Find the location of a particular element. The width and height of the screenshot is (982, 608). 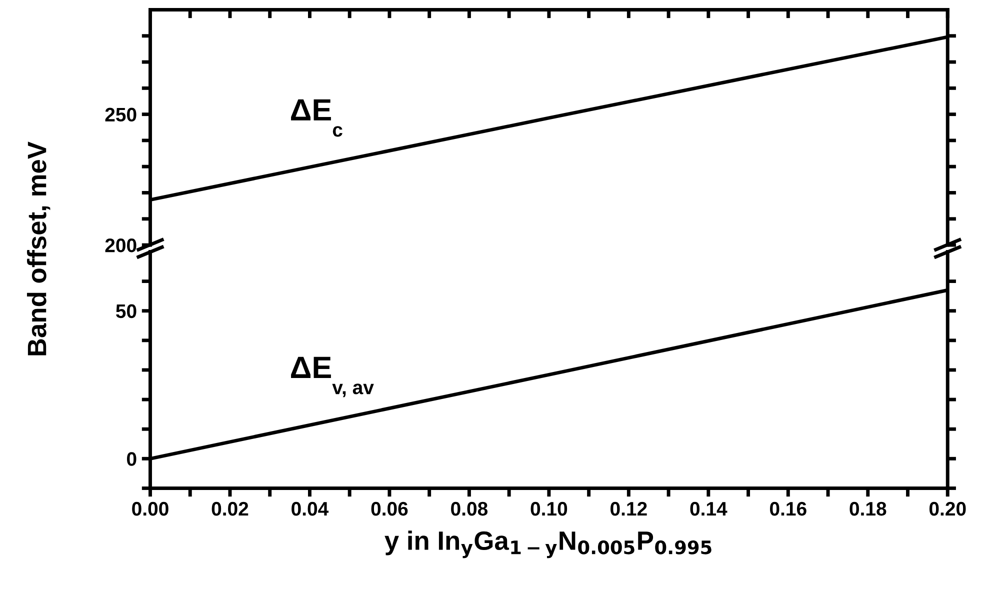

series-label: ΔEv, av is located at coordinates (332, 377).